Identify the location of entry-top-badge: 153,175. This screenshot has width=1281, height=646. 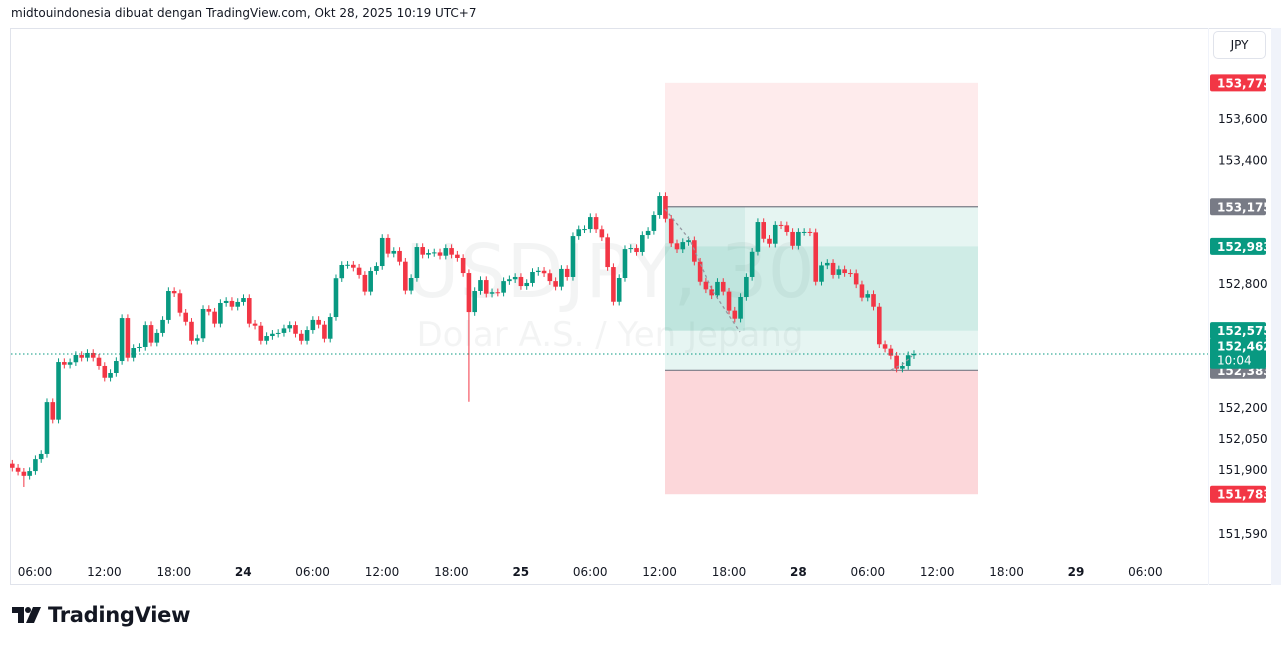
(1241, 207).